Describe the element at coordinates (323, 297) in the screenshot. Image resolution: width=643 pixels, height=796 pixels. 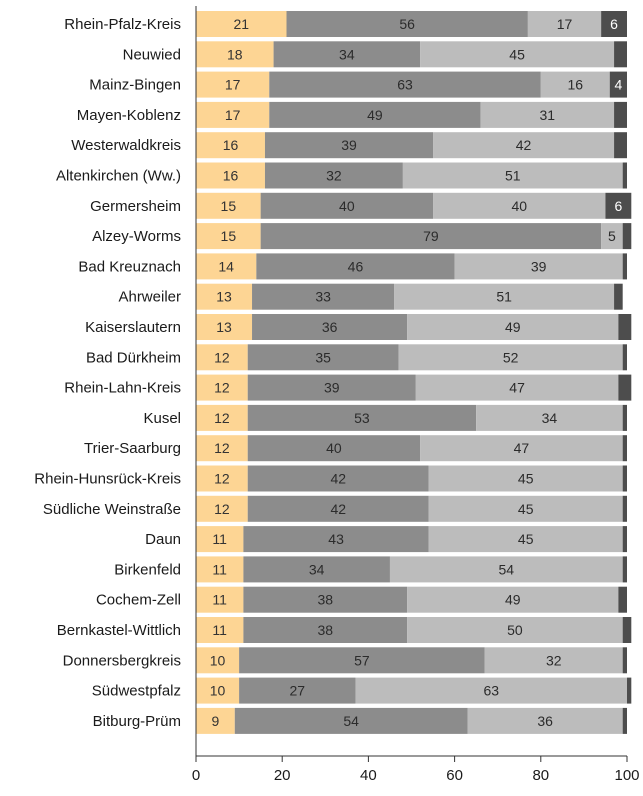
I see `data-label: 33` at that location.